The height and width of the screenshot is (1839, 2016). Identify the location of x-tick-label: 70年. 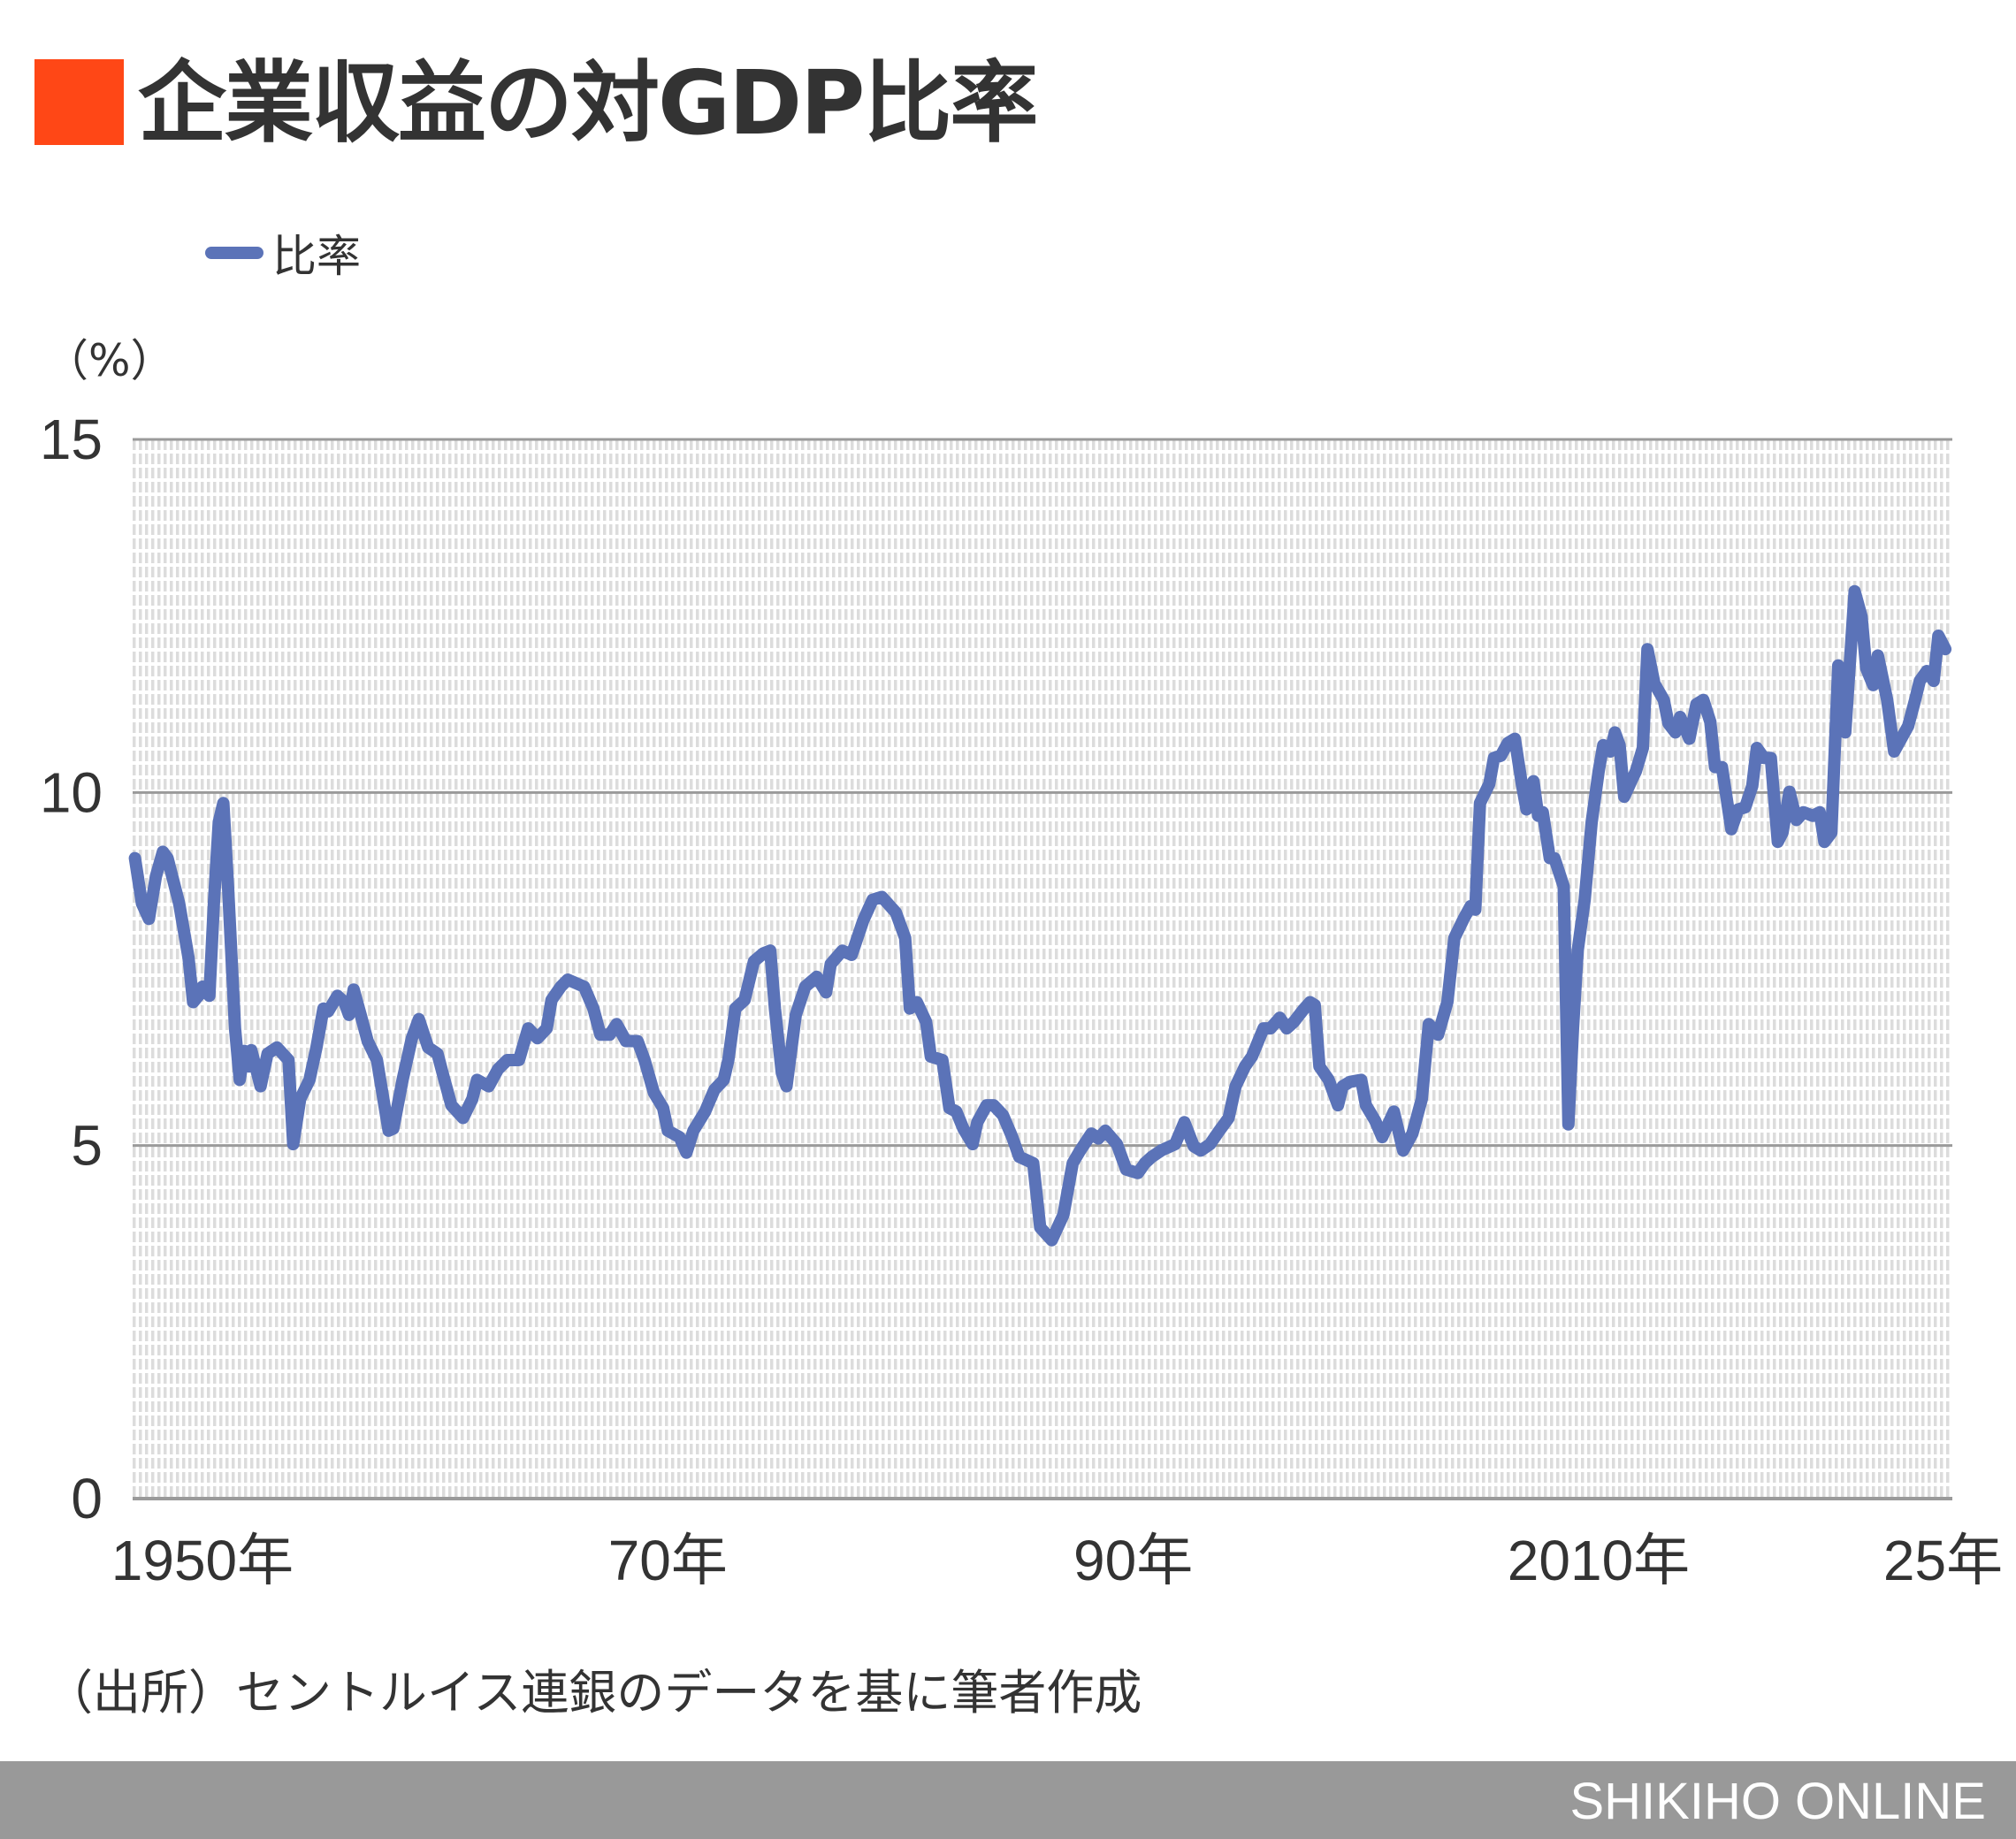
(668, 1560).